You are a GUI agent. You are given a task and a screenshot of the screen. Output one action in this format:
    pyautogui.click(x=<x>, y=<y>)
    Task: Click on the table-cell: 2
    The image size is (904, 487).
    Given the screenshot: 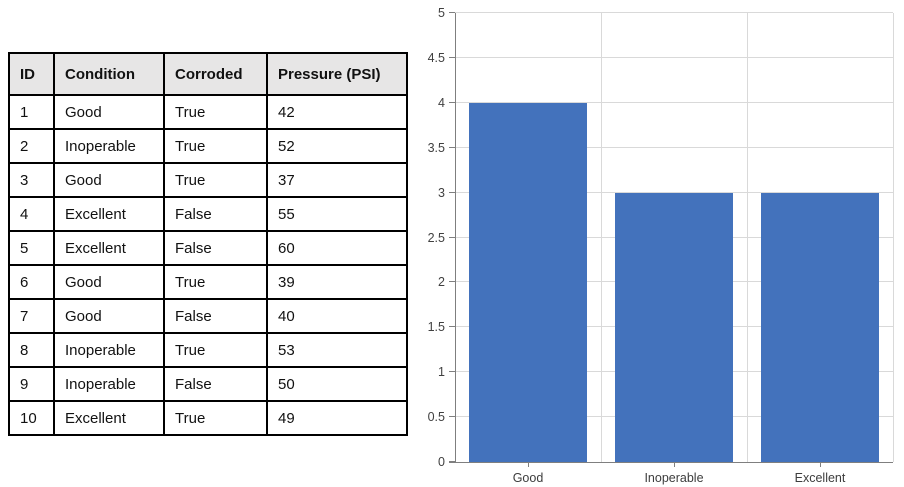 What is the action you would take?
    pyautogui.click(x=31, y=146)
    